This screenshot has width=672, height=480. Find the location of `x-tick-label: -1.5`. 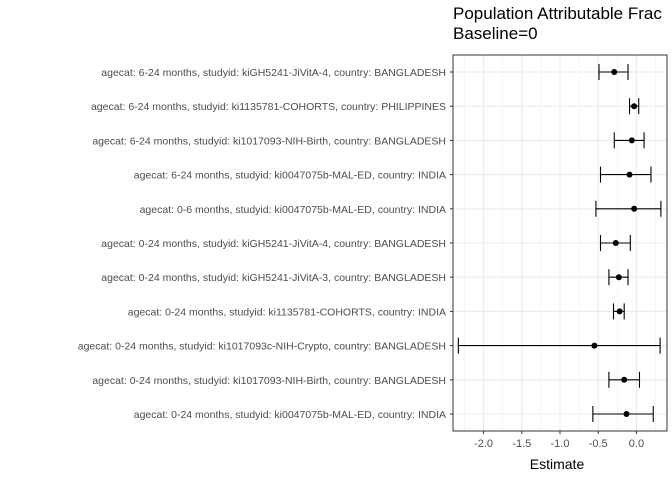

x-tick-label: -1.5 is located at coordinates (521, 444).